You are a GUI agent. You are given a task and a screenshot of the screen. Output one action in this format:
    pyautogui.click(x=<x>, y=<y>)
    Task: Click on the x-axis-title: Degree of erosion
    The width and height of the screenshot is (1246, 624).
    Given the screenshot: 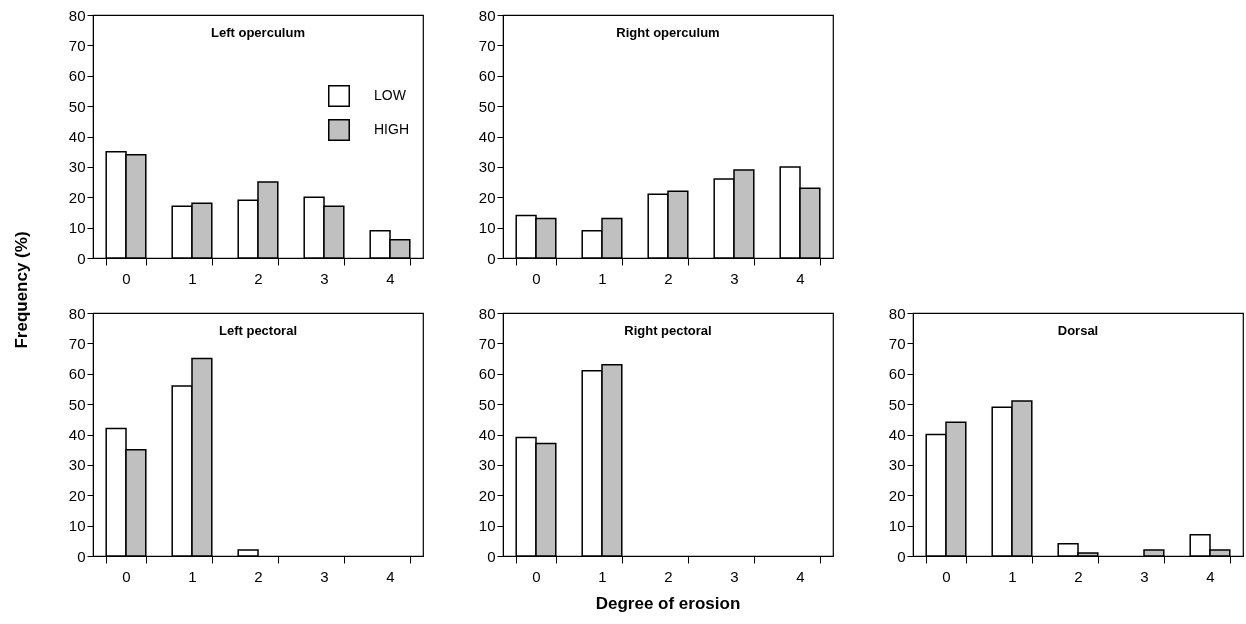 What is the action you would take?
    pyautogui.click(x=668, y=604)
    